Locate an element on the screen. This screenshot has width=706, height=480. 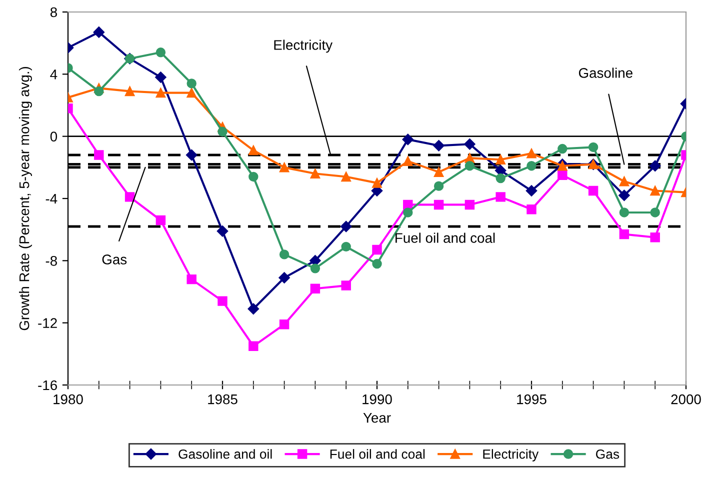
y-tick-label: -12 is located at coordinates (47, 323).